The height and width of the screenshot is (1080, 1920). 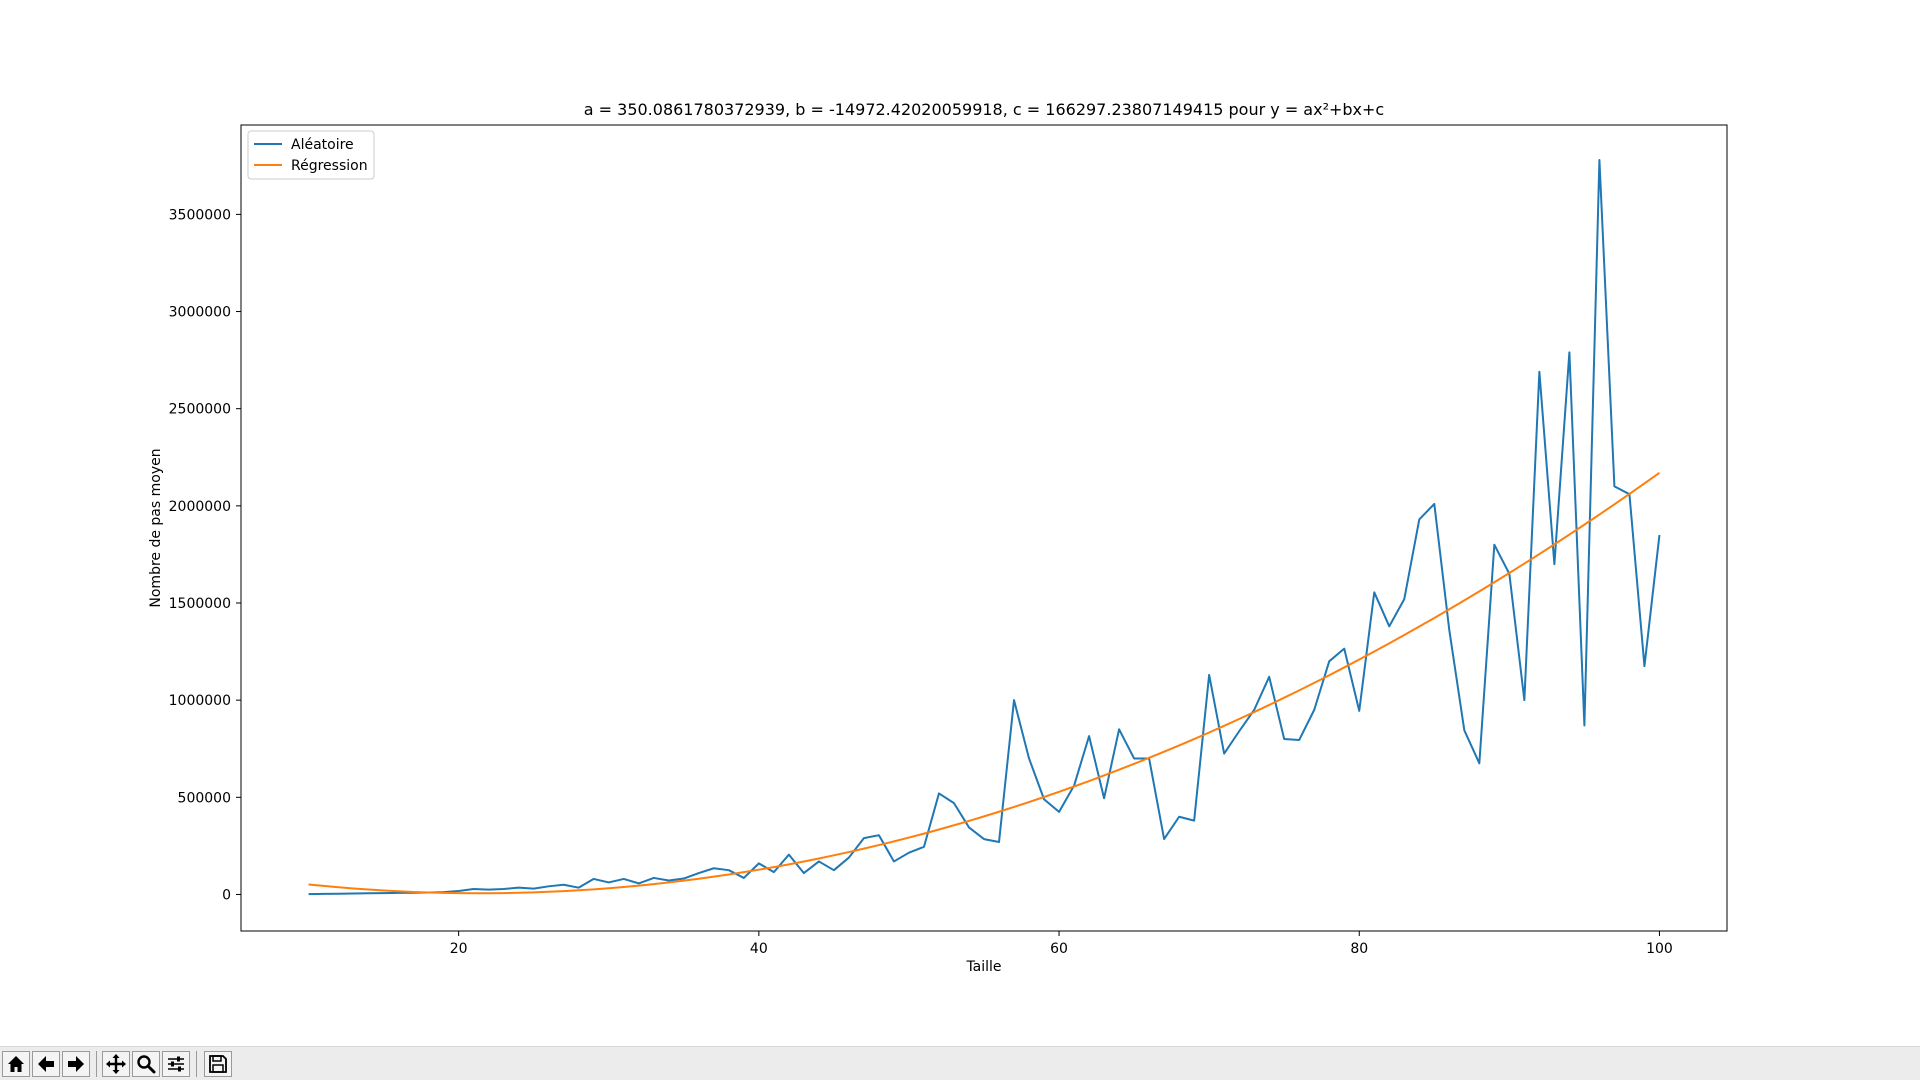 I want to click on x-tick-label: 40, so click(x=759, y=949).